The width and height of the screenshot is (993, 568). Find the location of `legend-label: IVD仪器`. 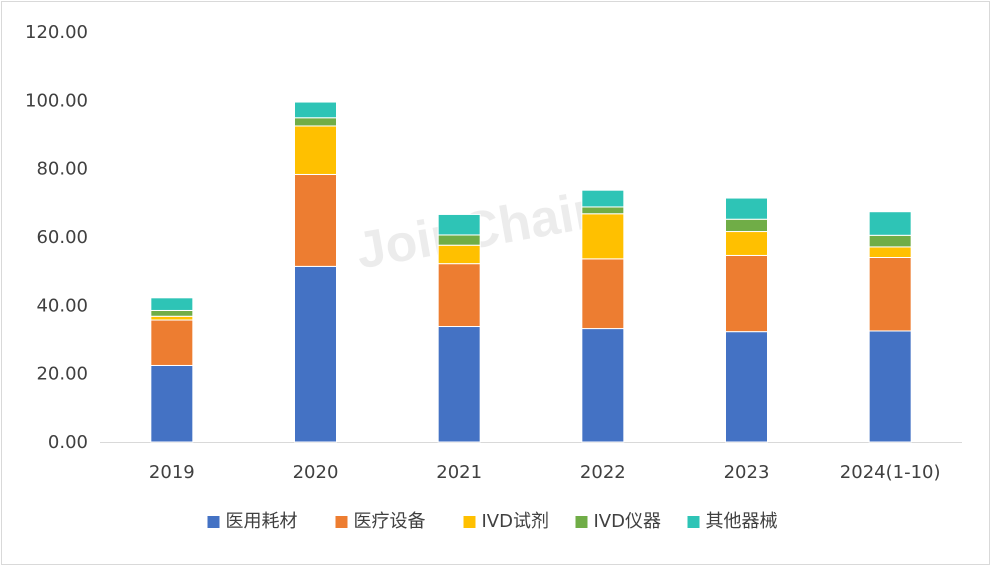

legend-label: IVD仪器 is located at coordinates (627, 521).